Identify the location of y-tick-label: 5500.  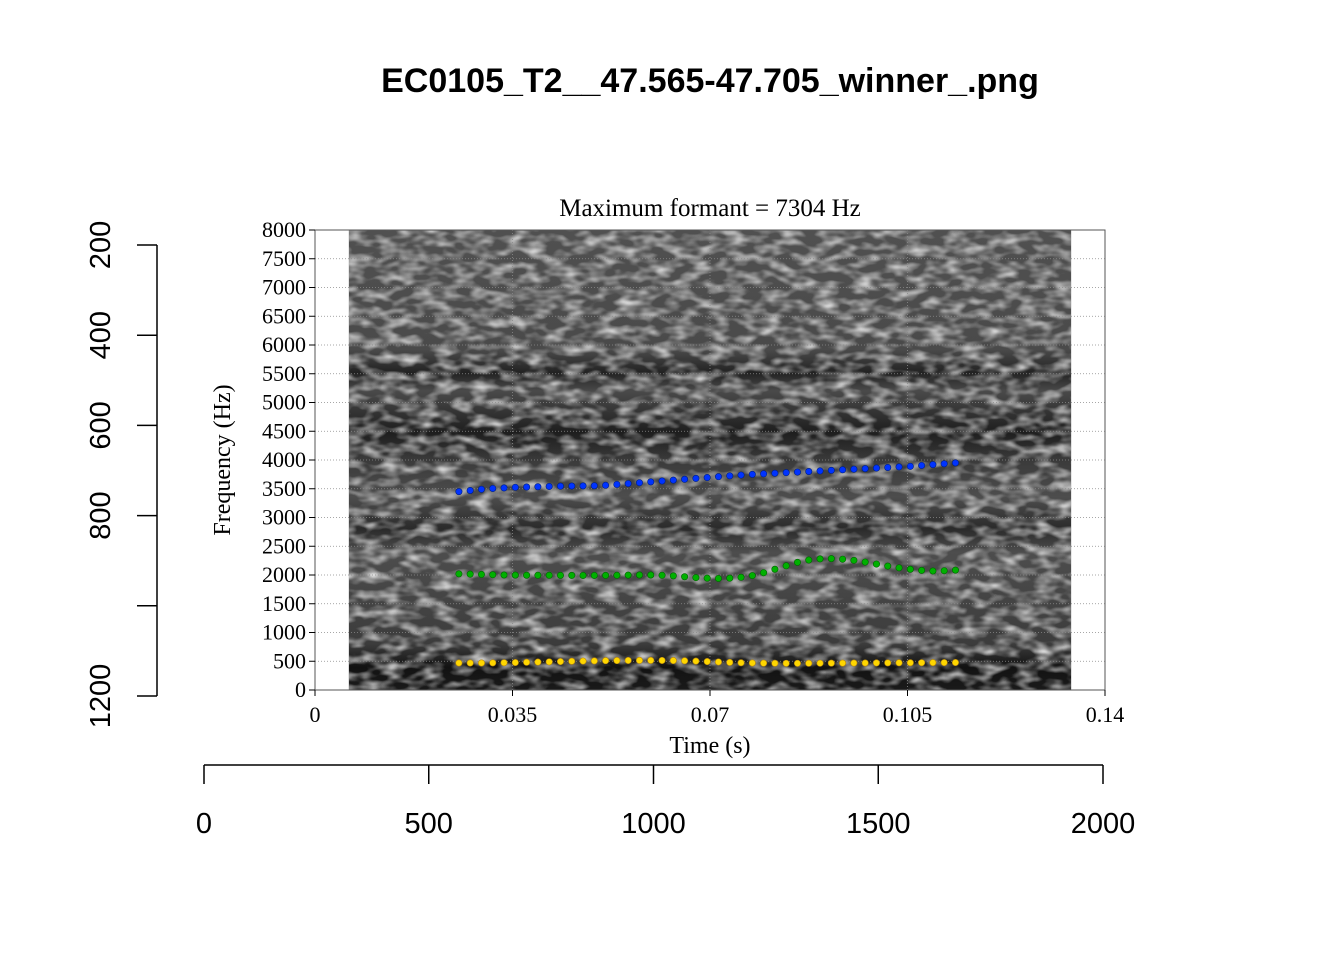
(284, 373).